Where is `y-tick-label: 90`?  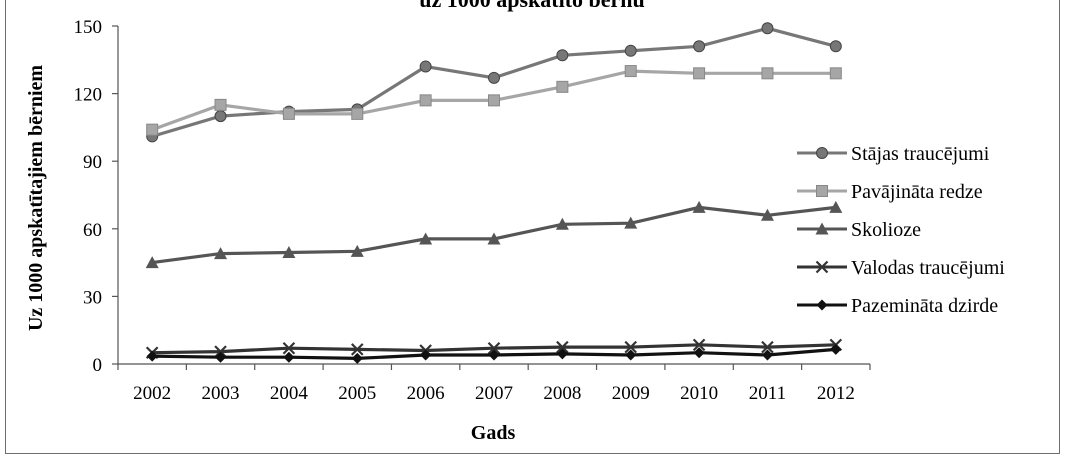
y-tick-label: 90 is located at coordinates (92, 162).